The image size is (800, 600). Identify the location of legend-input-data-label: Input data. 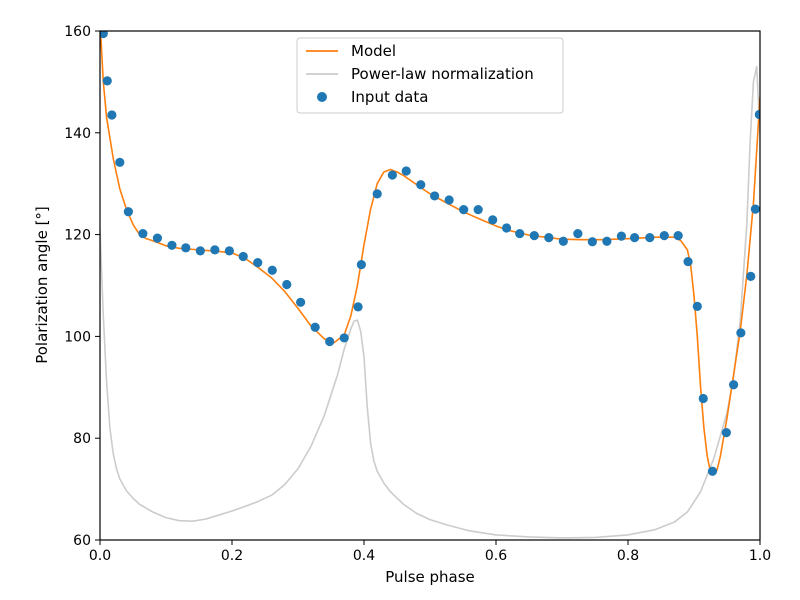
(389, 97).